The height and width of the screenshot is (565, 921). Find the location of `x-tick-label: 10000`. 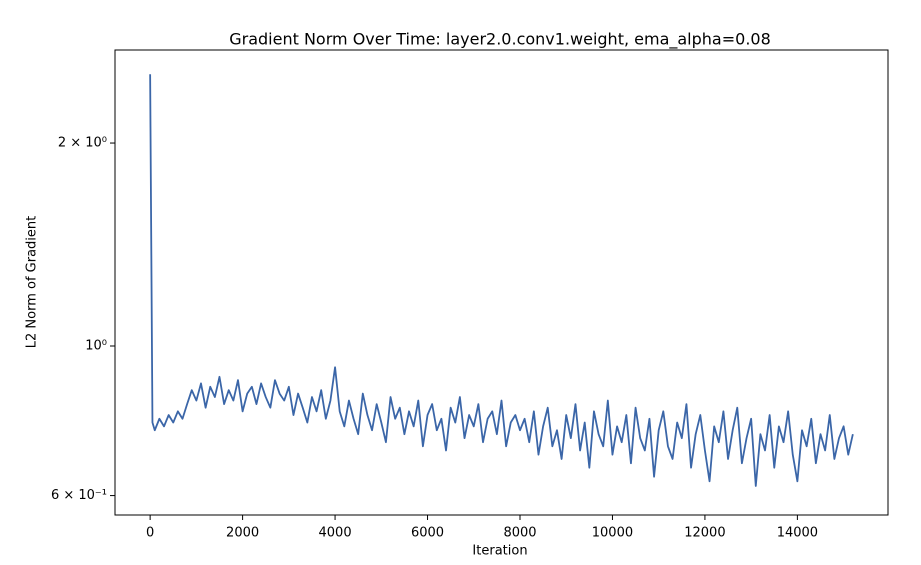

x-tick-label: 10000 is located at coordinates (612, 533).